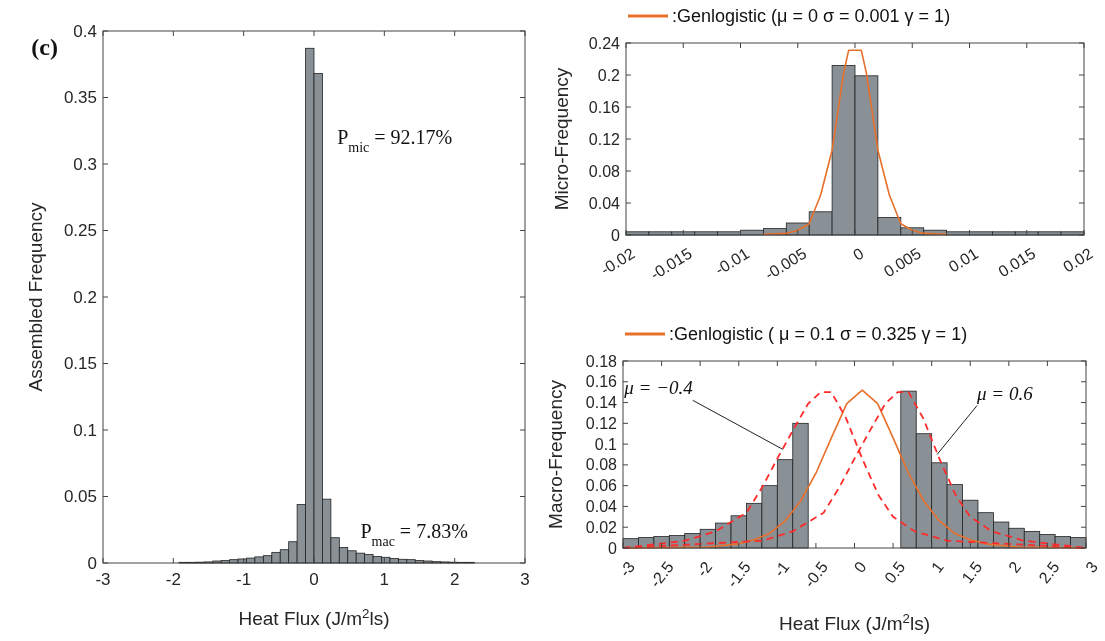  Describe the element at coordinates (561, 139) in the screenshot. I see `y-axis-title: Micro-Frequency` at that location.